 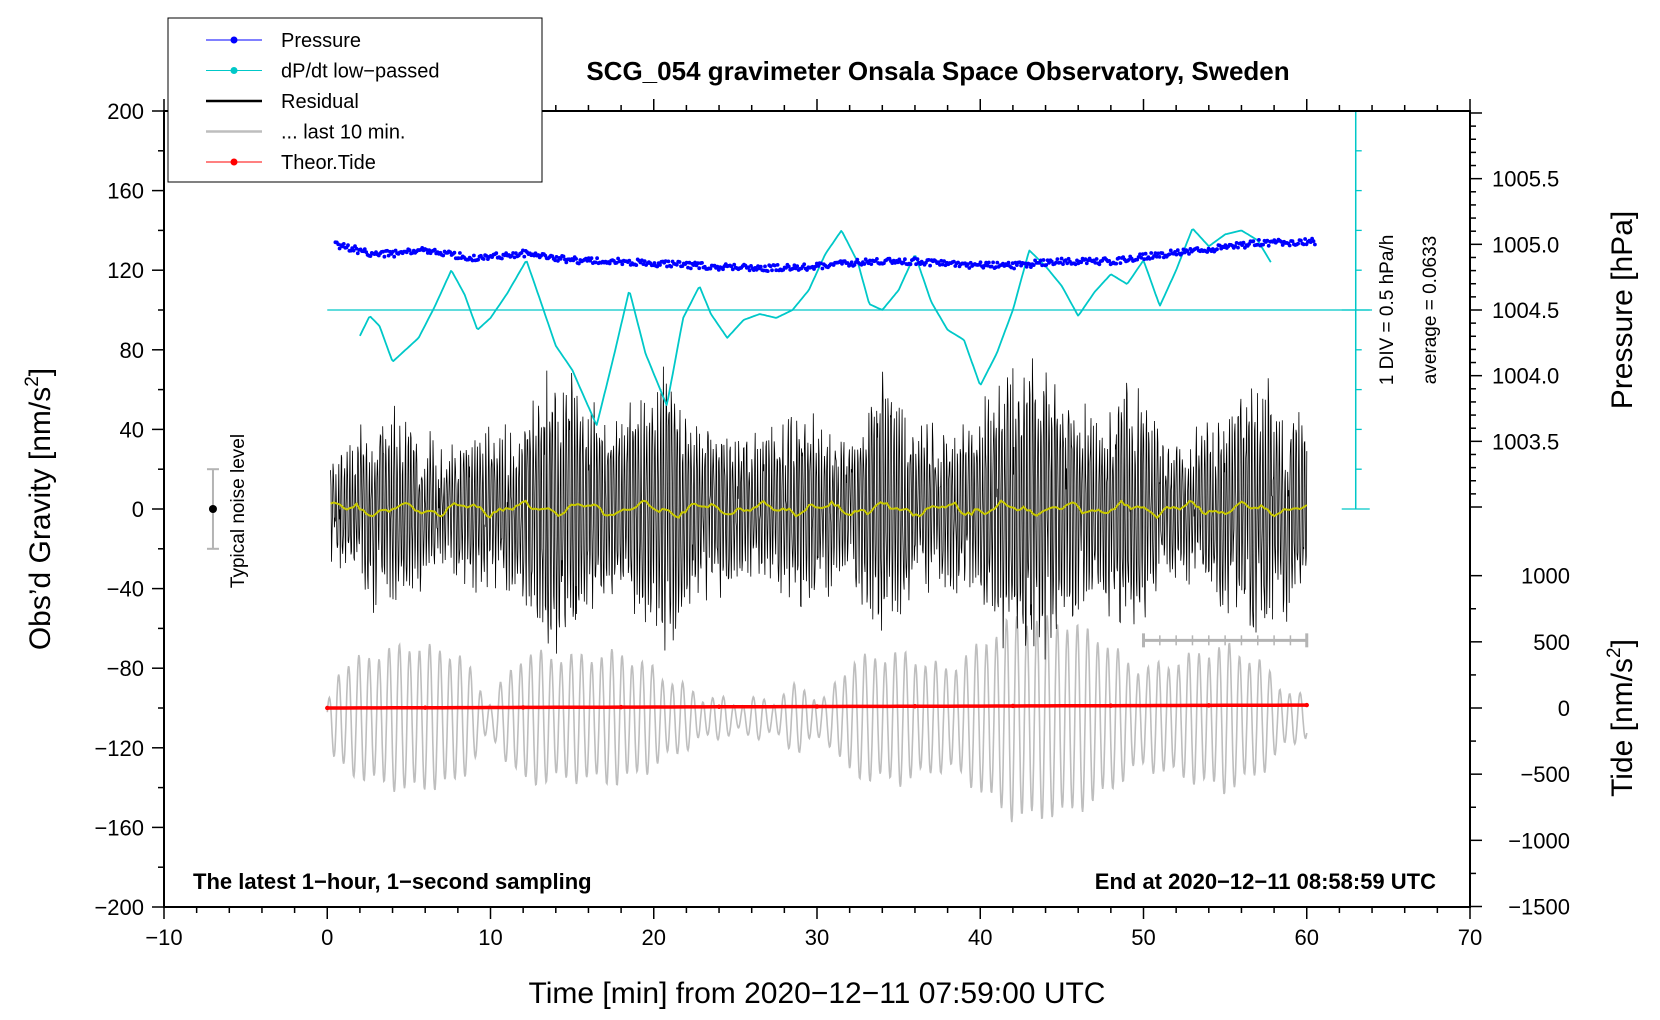 I want to click on y-tick-label: 160, so click(x=125, y=191).